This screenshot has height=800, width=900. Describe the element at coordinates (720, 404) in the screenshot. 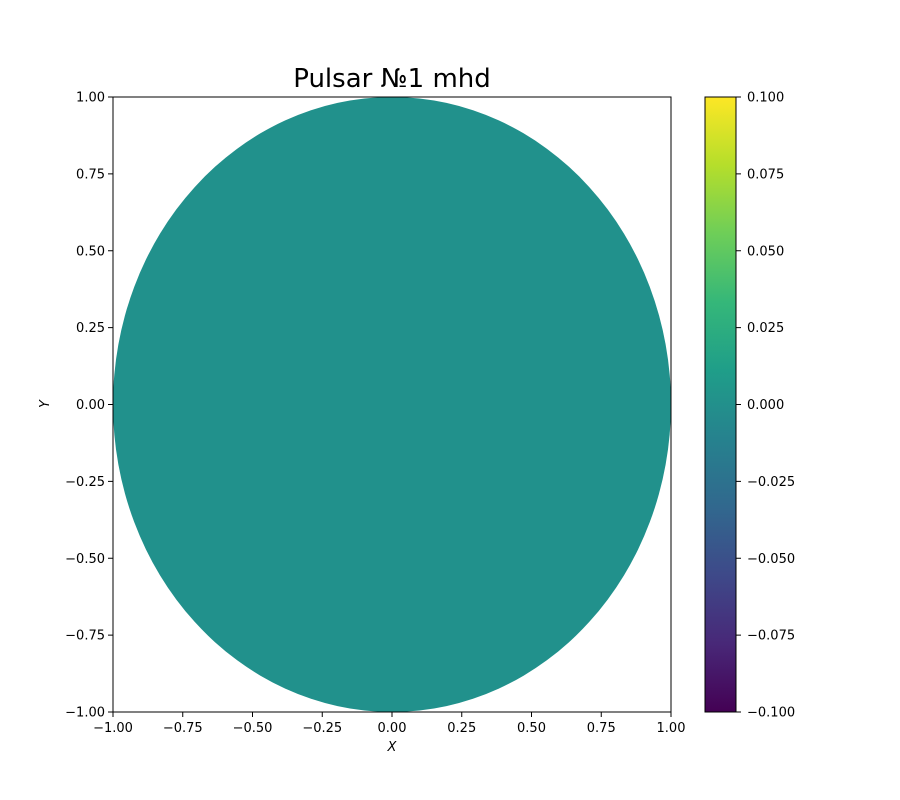

I see `colorbar-gradient` at that location.